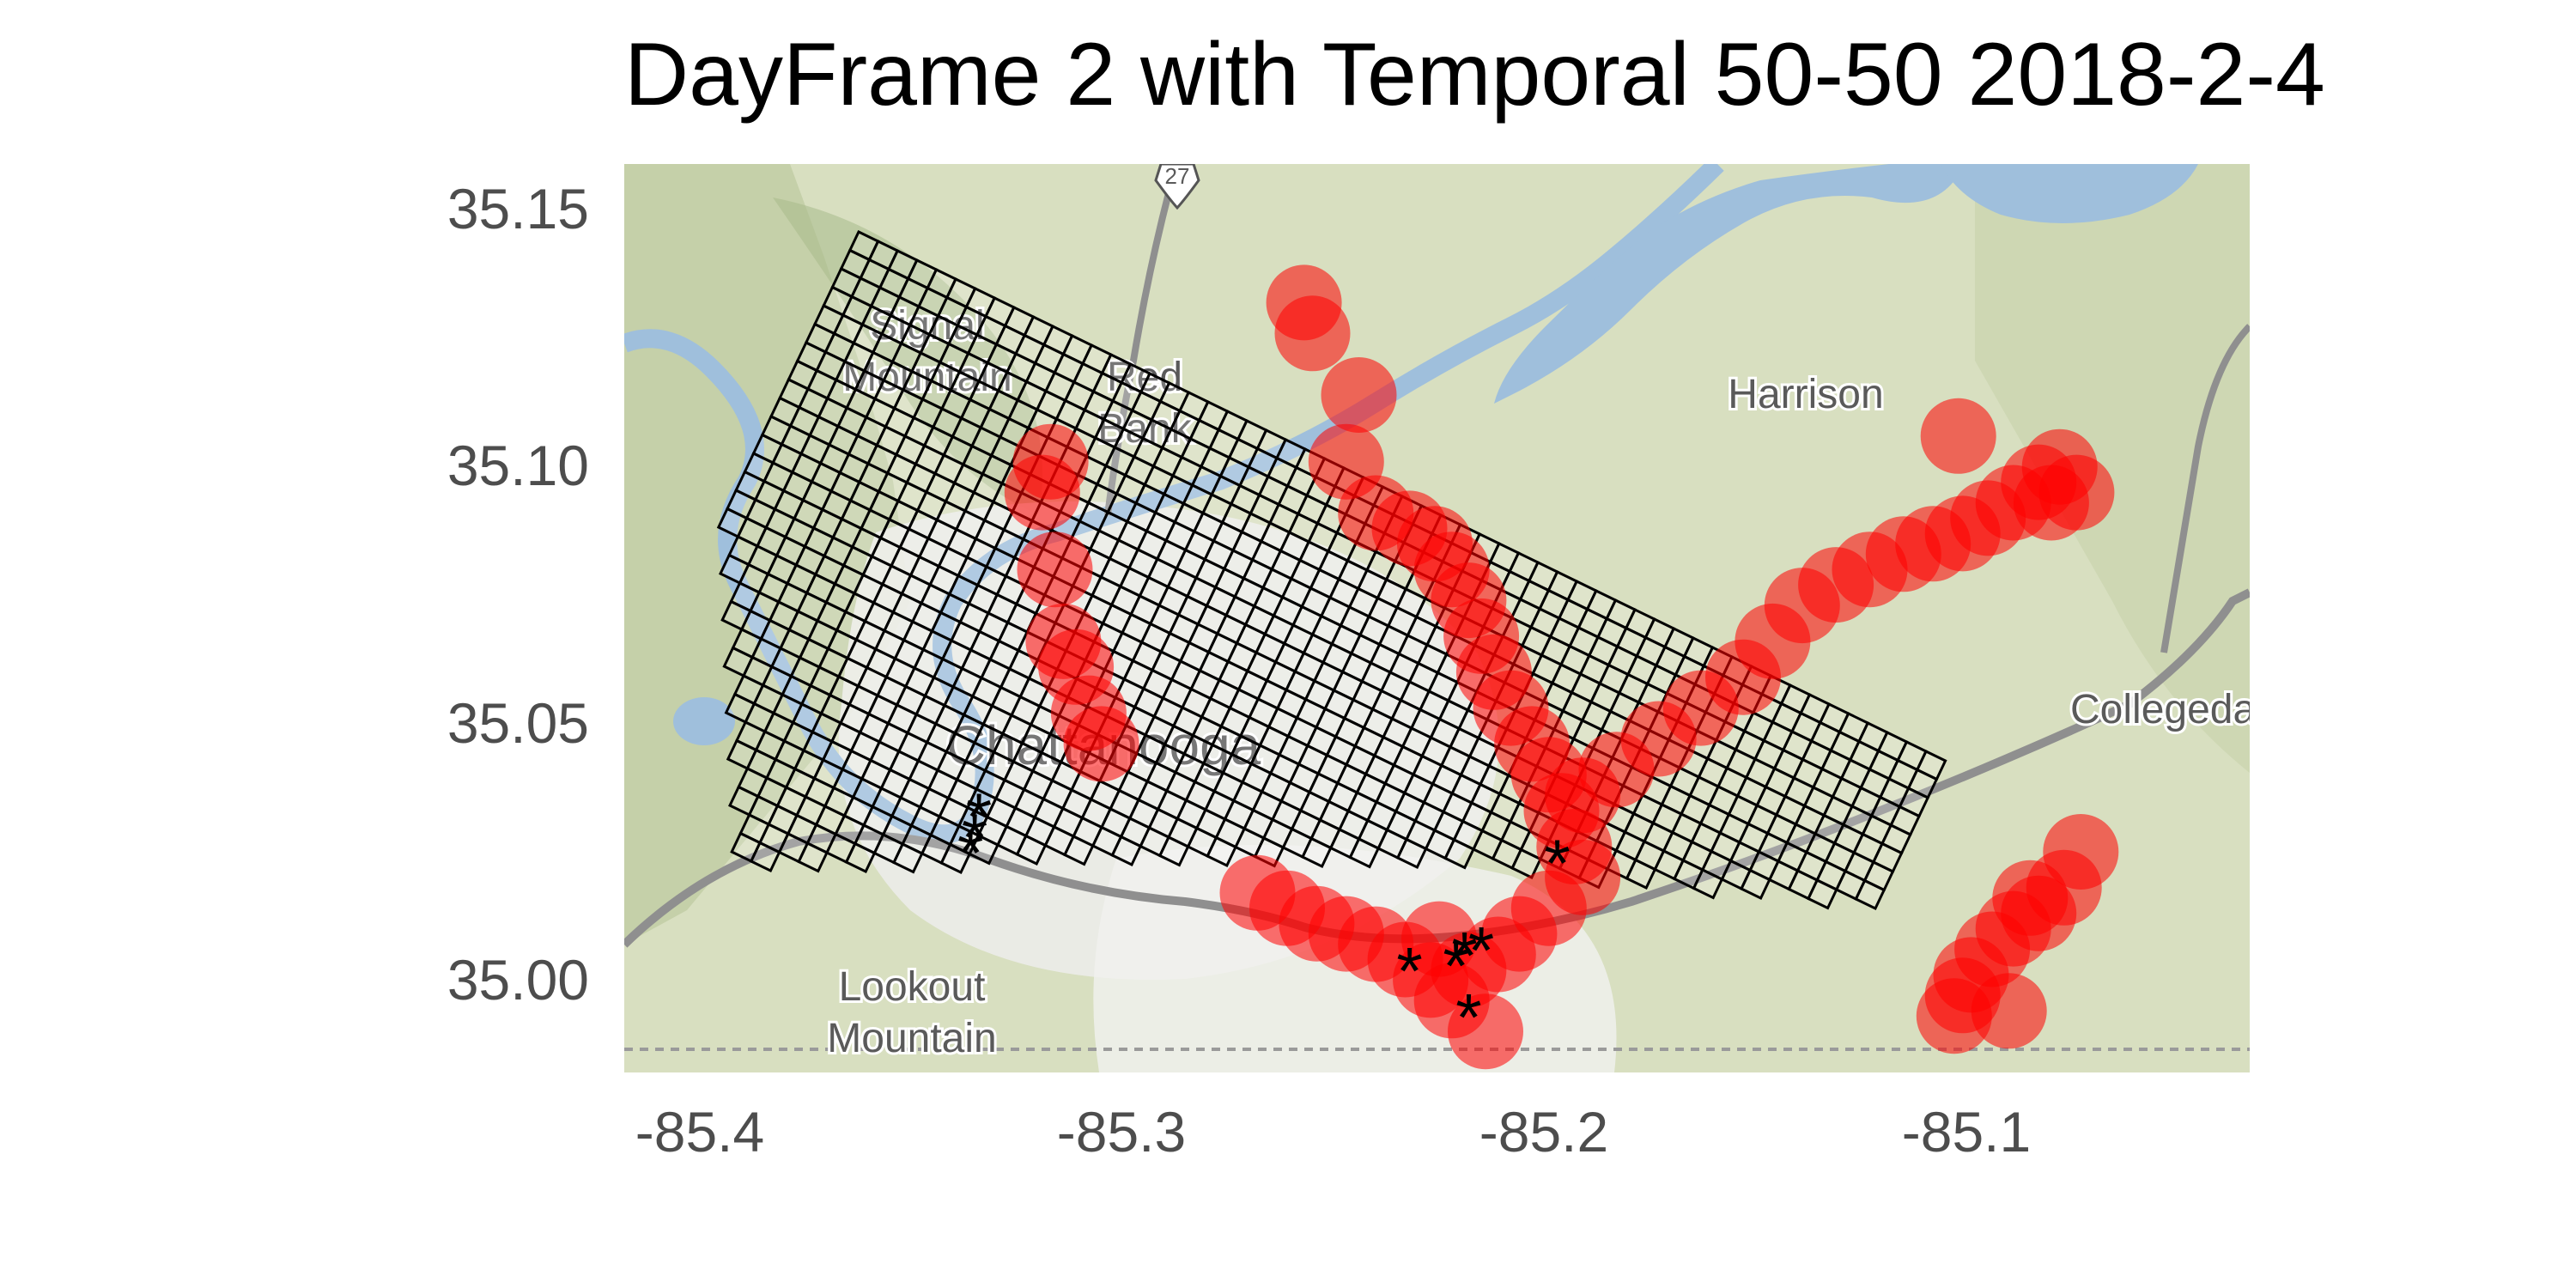  What do you see at coordinates (913, 987) in the screenshot?
I see `place-lookout-line1: Lookout` at bounding box center [913, 987].